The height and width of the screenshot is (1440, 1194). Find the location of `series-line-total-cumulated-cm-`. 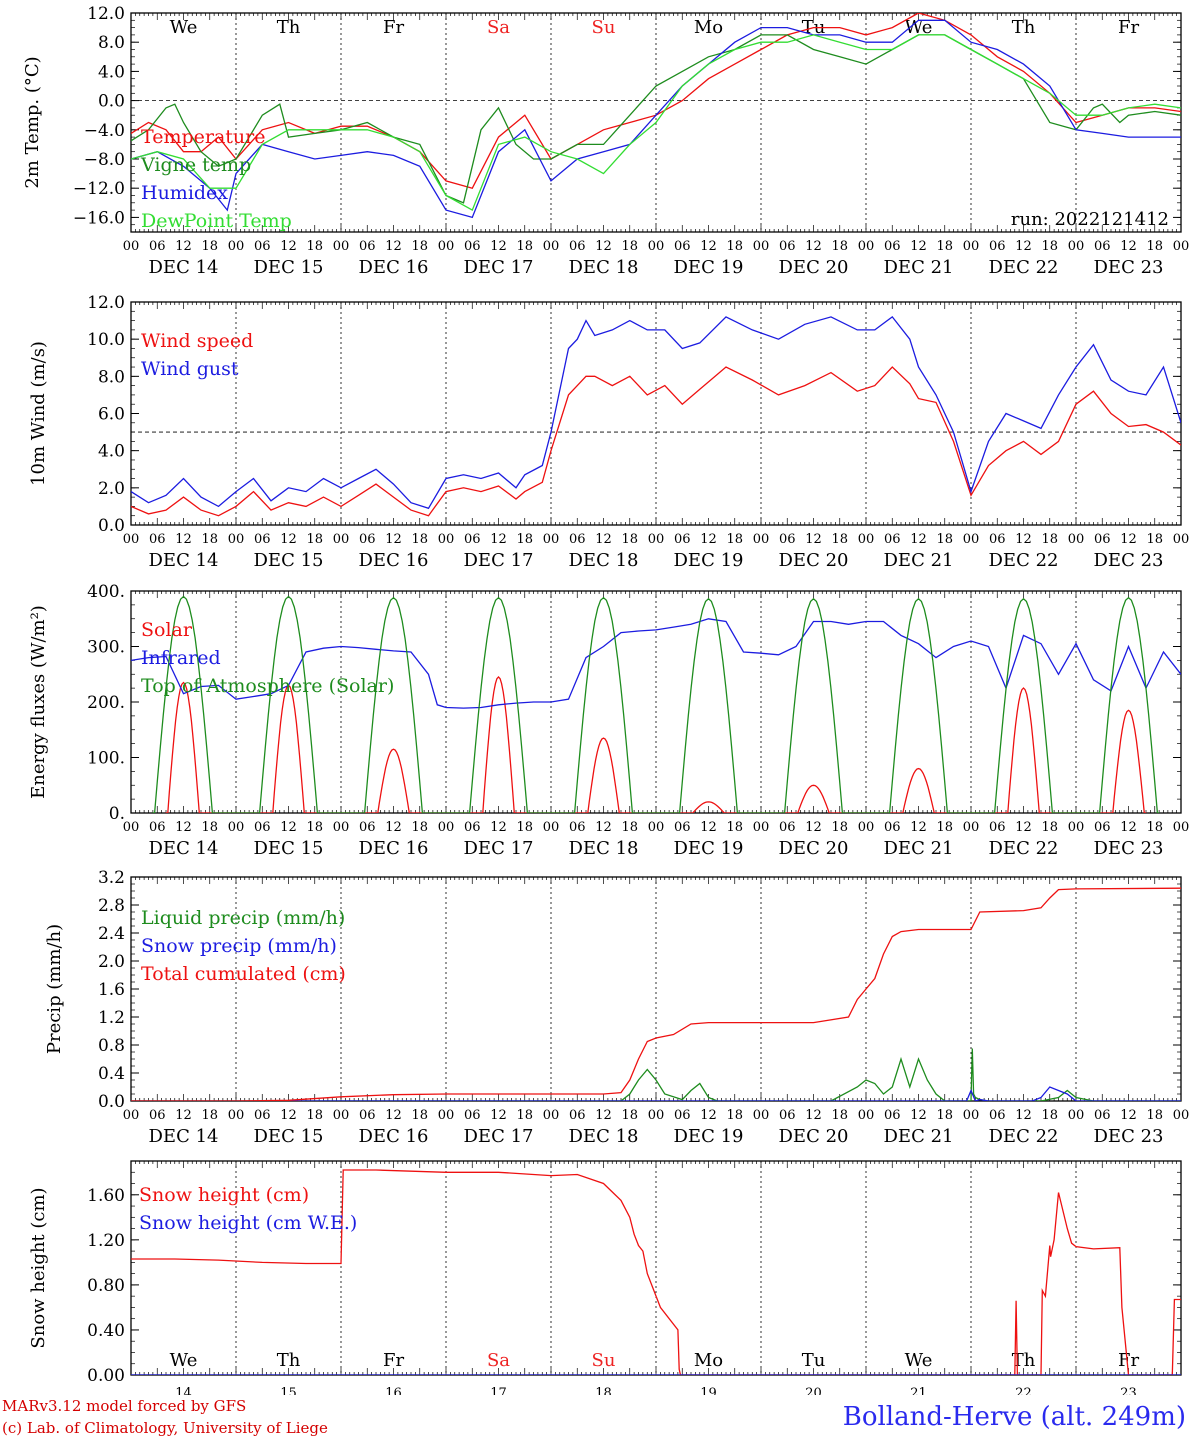

series-line-total-cumulated-cm- is located at coordinates (656, 994).